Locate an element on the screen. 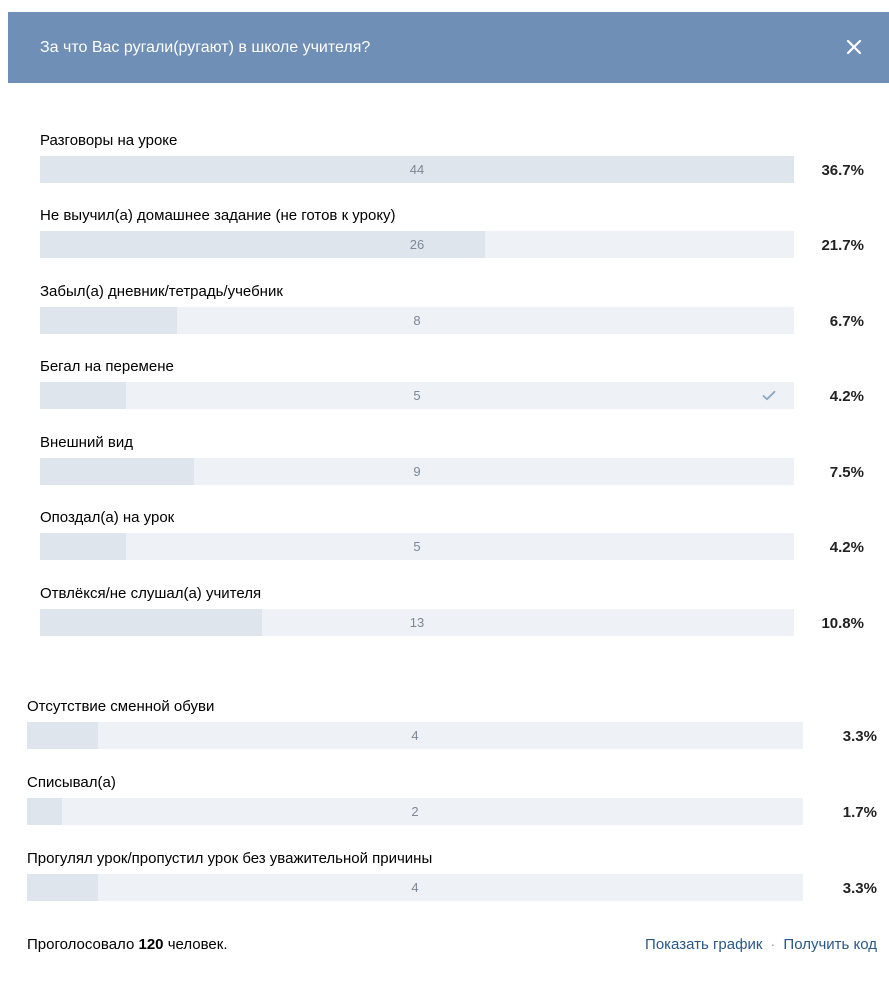 The width and height of the screenshot is (889, 982). option-bar: 9 is located at coordinates (417, 471).